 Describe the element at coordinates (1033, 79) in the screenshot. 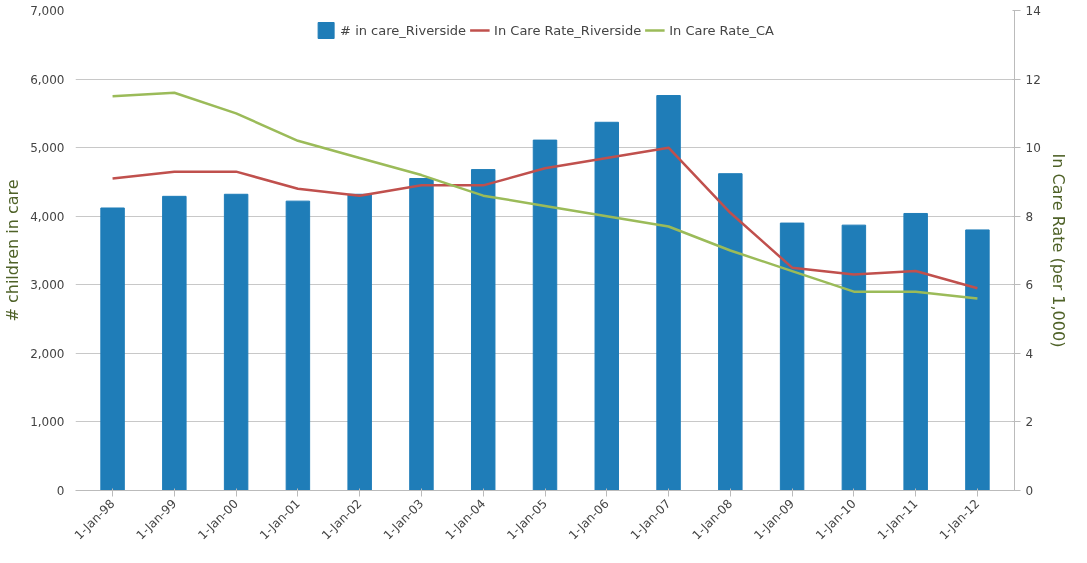

I see `y2-tick-label: 12` at that location.